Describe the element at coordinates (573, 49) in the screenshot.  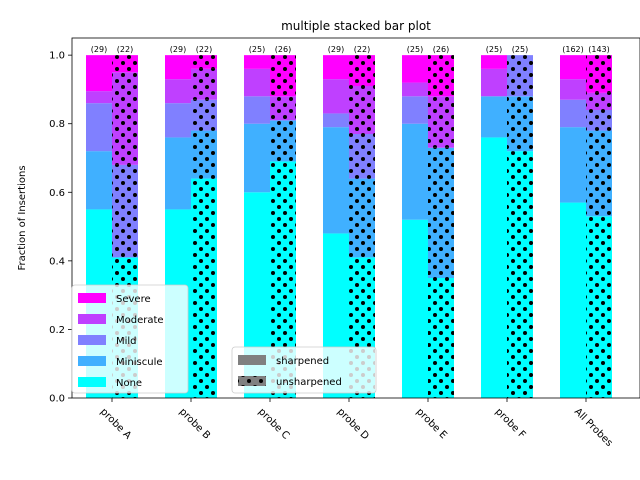
I see `count-label: (162)` at that location.